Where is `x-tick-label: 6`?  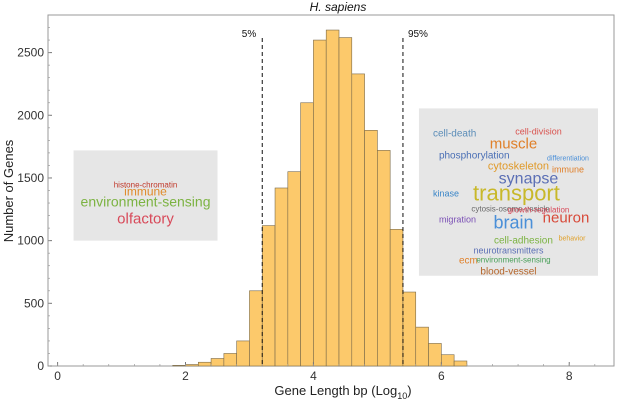
x-tick-label: 6 is located at coordinates (441, 376).